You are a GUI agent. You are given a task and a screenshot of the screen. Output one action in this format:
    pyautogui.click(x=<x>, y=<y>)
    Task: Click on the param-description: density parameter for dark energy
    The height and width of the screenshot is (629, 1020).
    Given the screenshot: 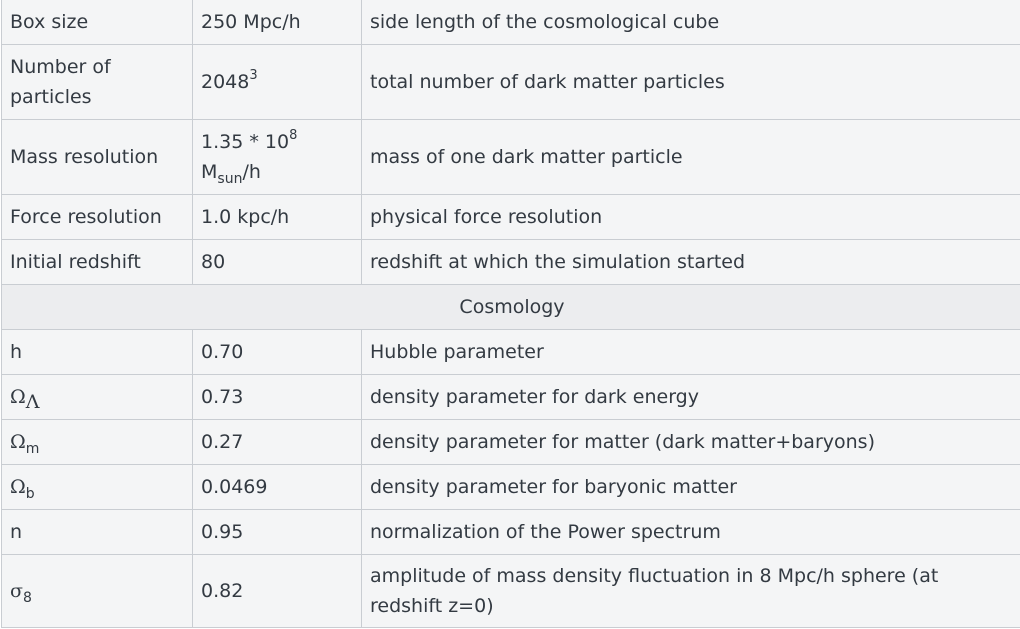 What is the action you would take?
    pyautogui.click(x=690, y=397)
    